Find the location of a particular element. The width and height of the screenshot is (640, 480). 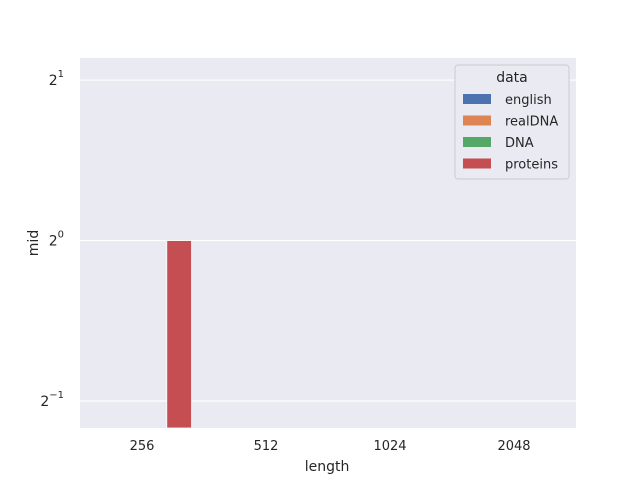

legend-label-english: english is located at coordinates (528, 100).